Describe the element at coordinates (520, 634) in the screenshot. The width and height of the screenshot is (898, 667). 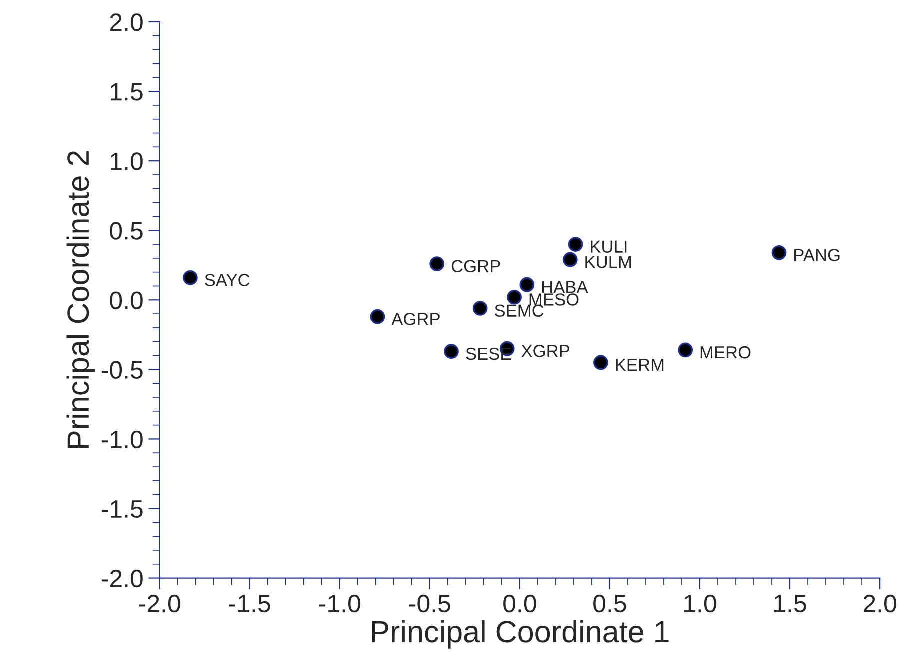
I see `x-axis-title: Principal Coordinate 1` at that location.